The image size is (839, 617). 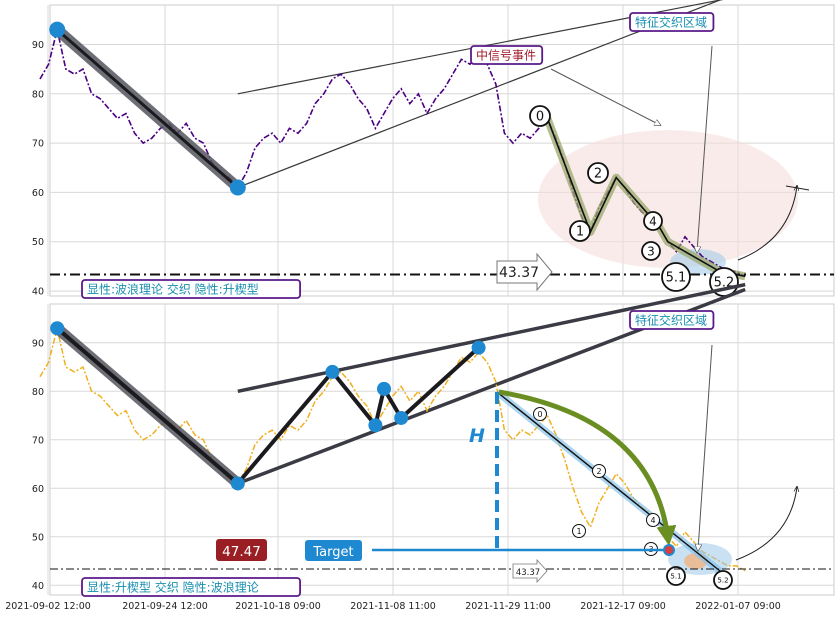 What do you see at coordinates (173, 289) in the screenshot?
I see `pattern-label-top: 显性:波浪理论 交织 隐性:升楔型` at bounding box center [173, 289].